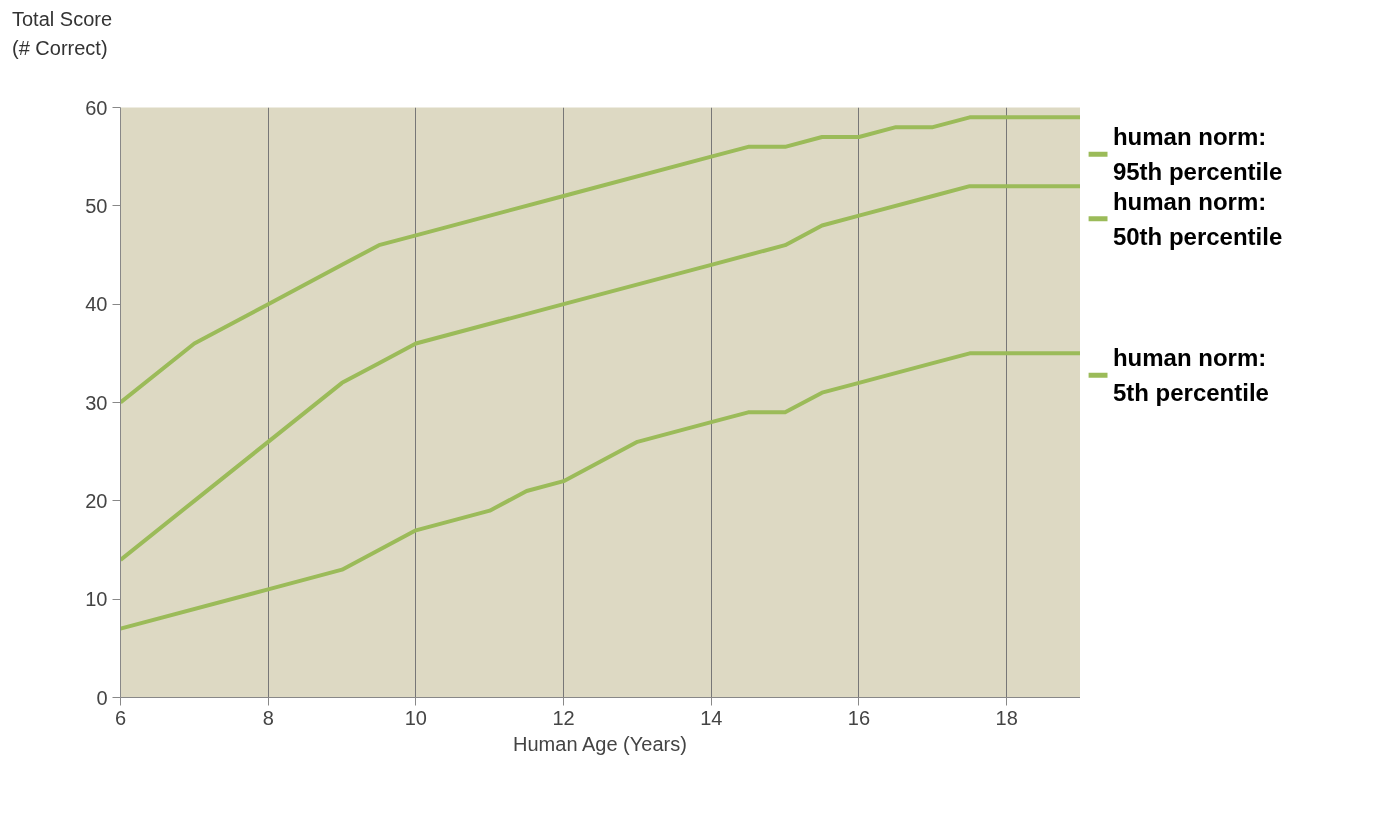 The width and height of the screenshot is (1386, 818). I want to click on x-tick-label: 14, so click(711, 717).